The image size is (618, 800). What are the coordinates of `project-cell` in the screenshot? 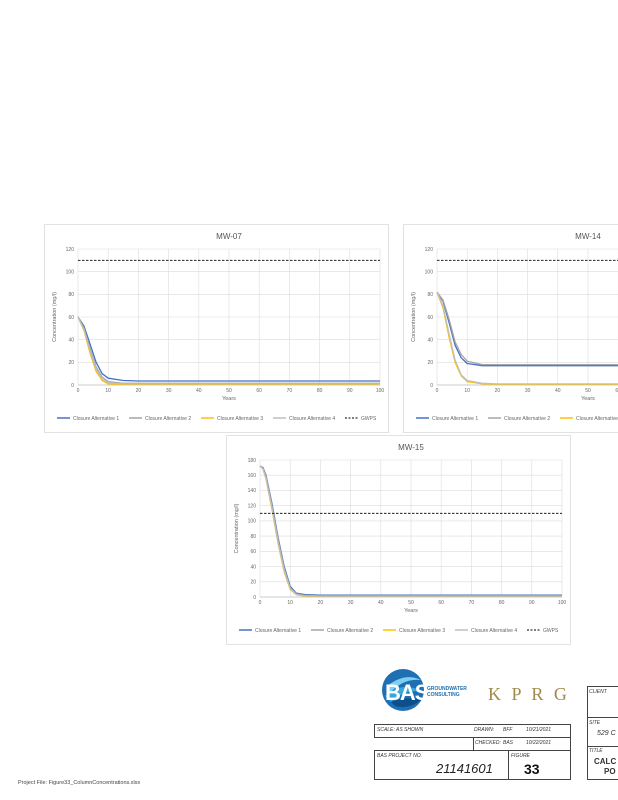 It's located at (441, 765).